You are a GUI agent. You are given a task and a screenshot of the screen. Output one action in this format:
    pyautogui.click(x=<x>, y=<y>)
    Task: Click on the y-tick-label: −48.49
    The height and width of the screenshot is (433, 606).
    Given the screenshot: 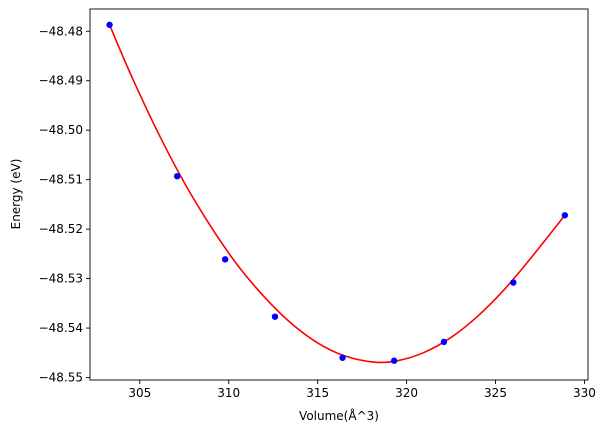 What is the action you would take?
    pyautogui.click(x=61, y=81)
    